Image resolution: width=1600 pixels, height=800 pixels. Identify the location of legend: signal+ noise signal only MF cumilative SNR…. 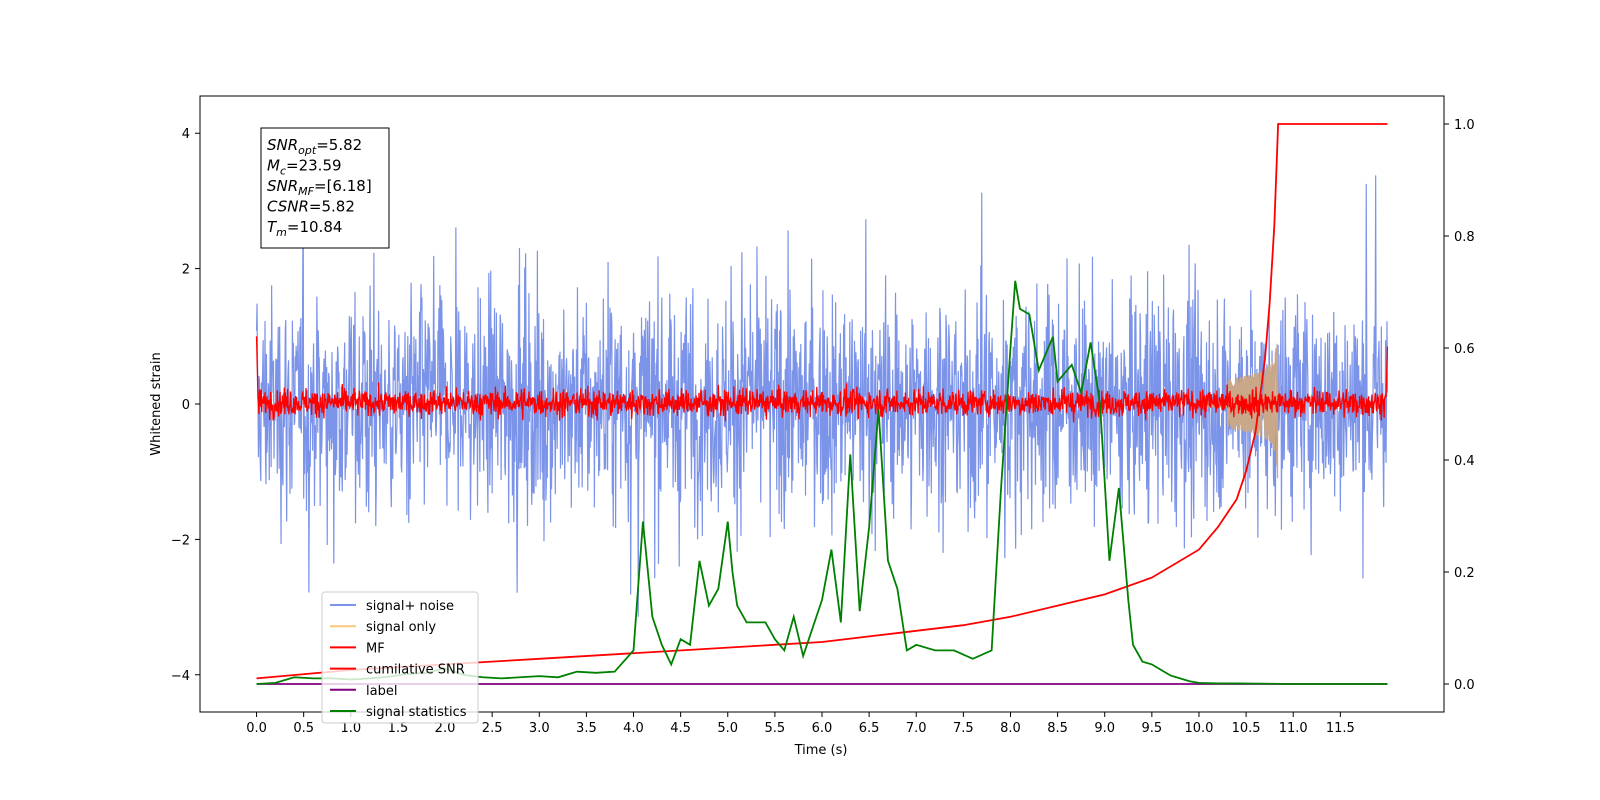
(400, 657).